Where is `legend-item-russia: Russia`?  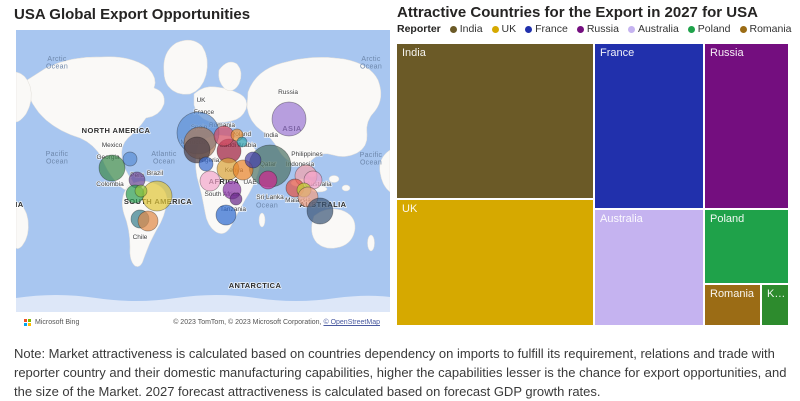
legend-item-russia: Russia is located at coordinates (597, 29).